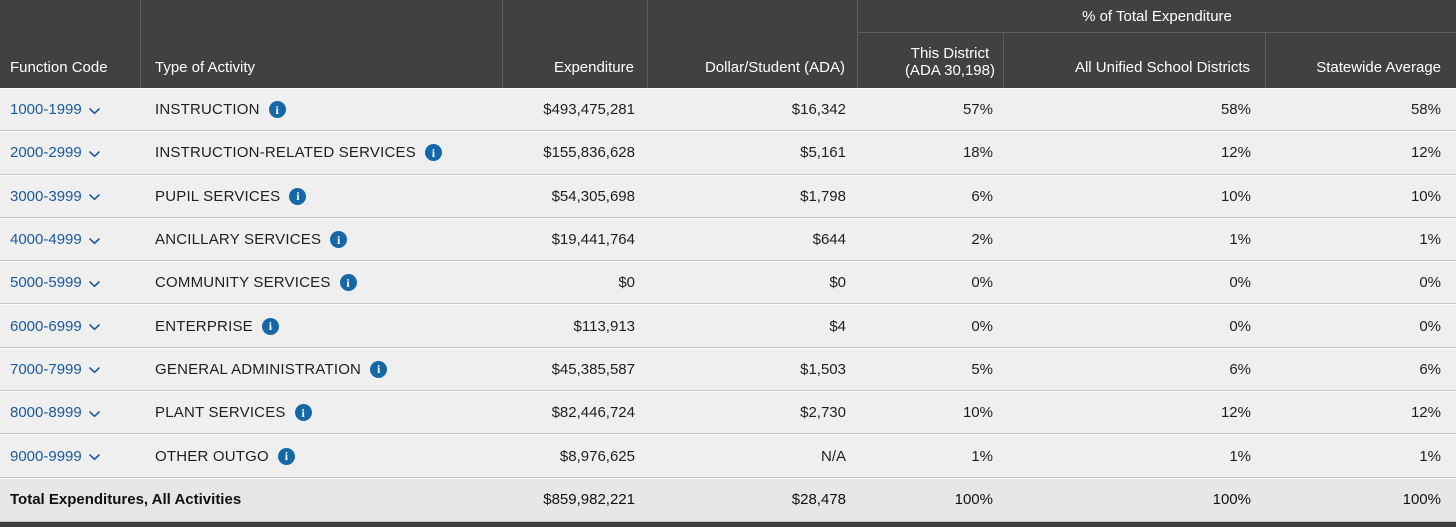  What do you see at coordinates (977, 110) in the screenshot?
I see `this-district-pct: 57%` at bounding box center [977, 110].